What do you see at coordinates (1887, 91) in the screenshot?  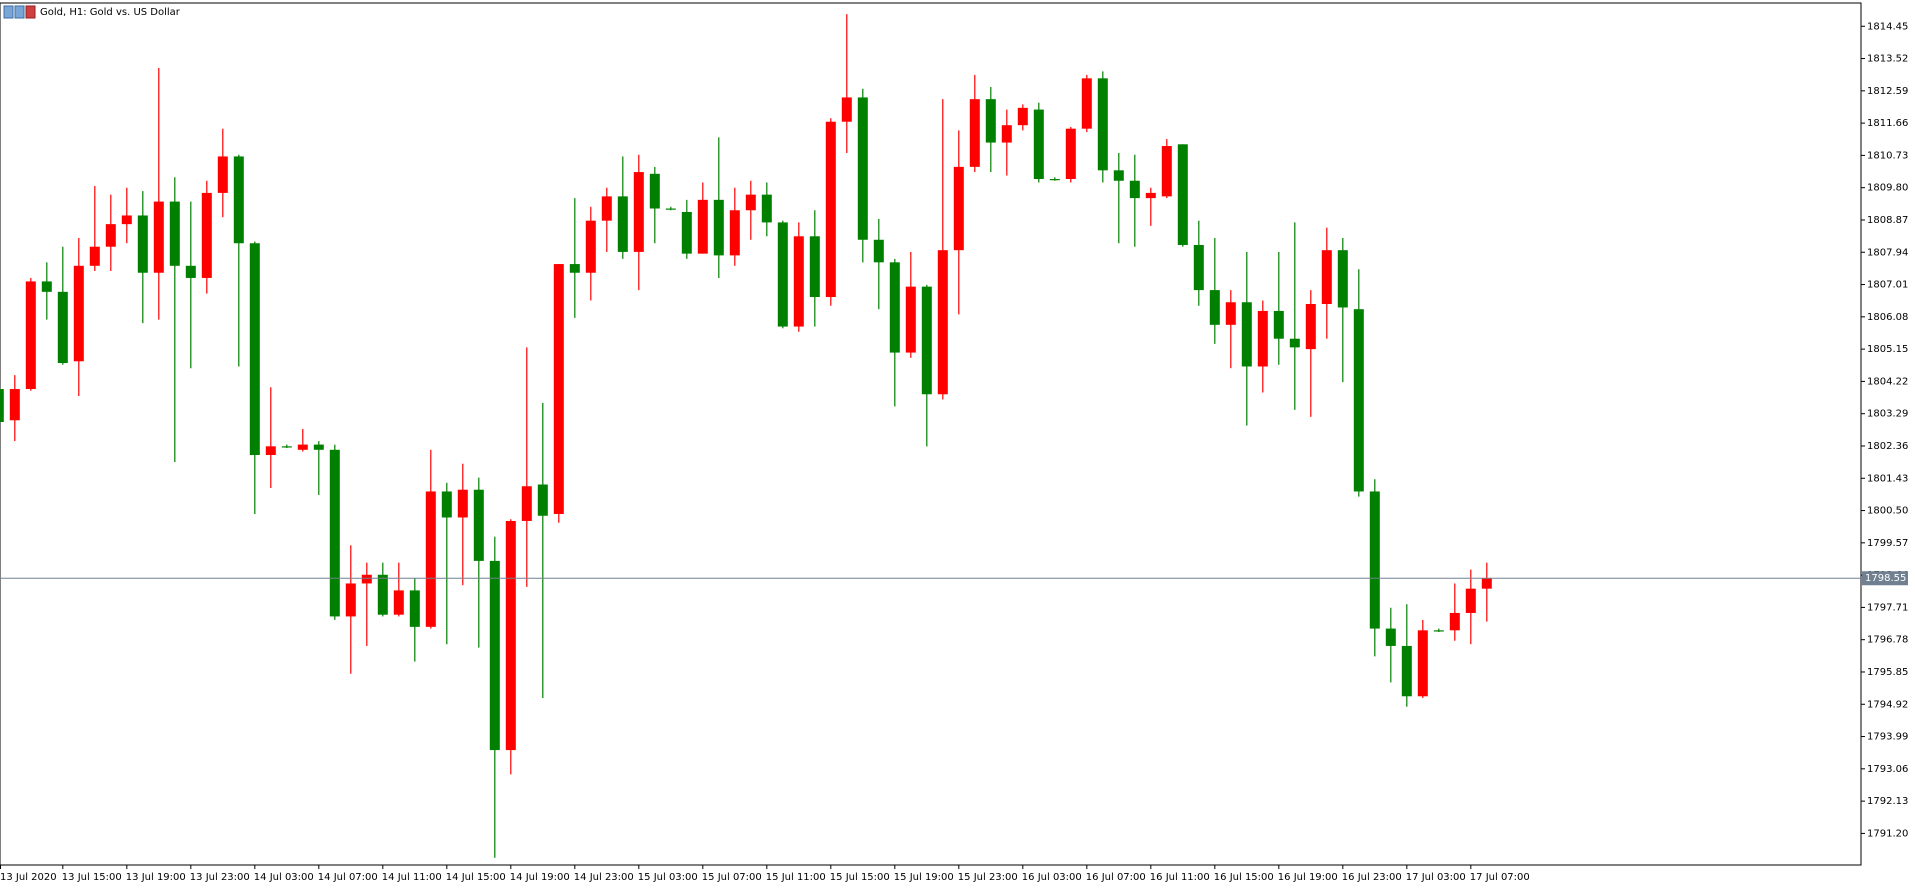 I see `y-tick-label: 1812.59` at bounding box center [1887, 91].